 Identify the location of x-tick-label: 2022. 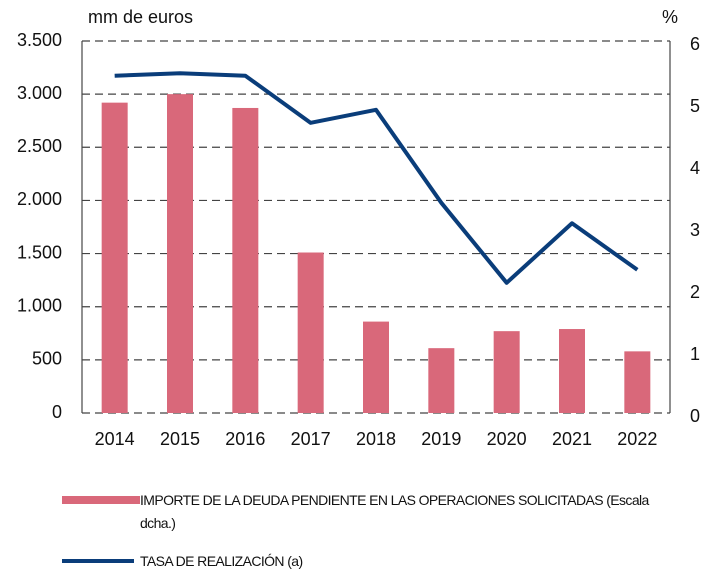
(637, 439).